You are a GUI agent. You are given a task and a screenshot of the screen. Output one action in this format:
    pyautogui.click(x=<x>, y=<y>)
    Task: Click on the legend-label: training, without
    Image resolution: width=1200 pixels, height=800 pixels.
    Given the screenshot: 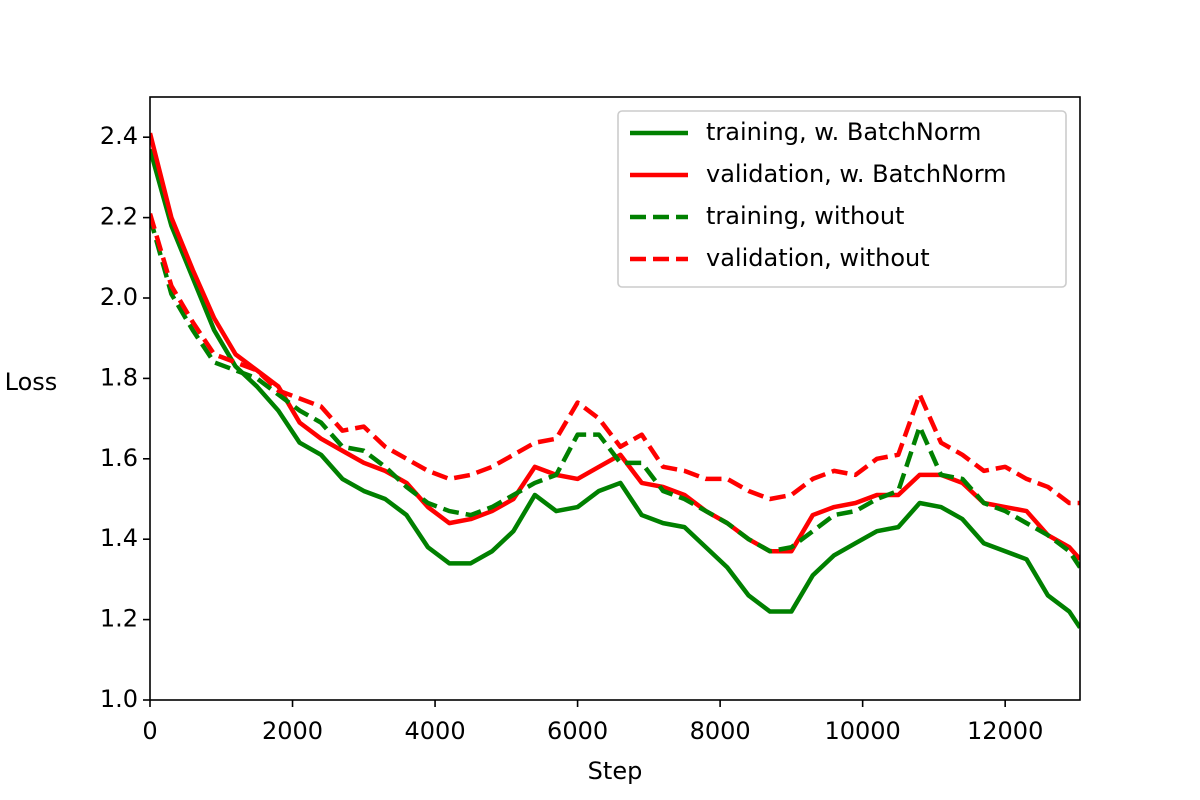 What is the action you would take?
    pyautogui.click(x=805, y=216)
    